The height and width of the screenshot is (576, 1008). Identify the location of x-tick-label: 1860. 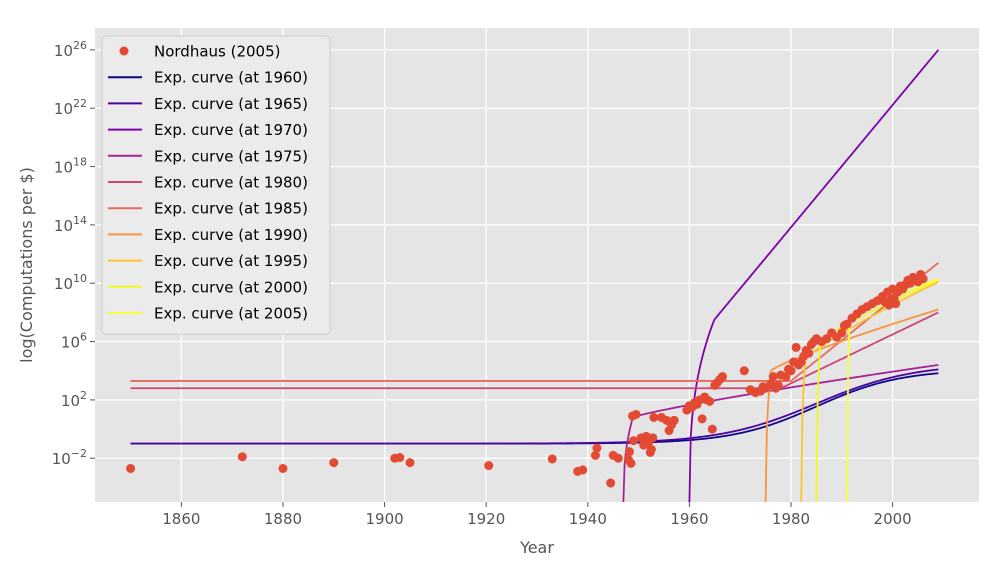
(181, 519).